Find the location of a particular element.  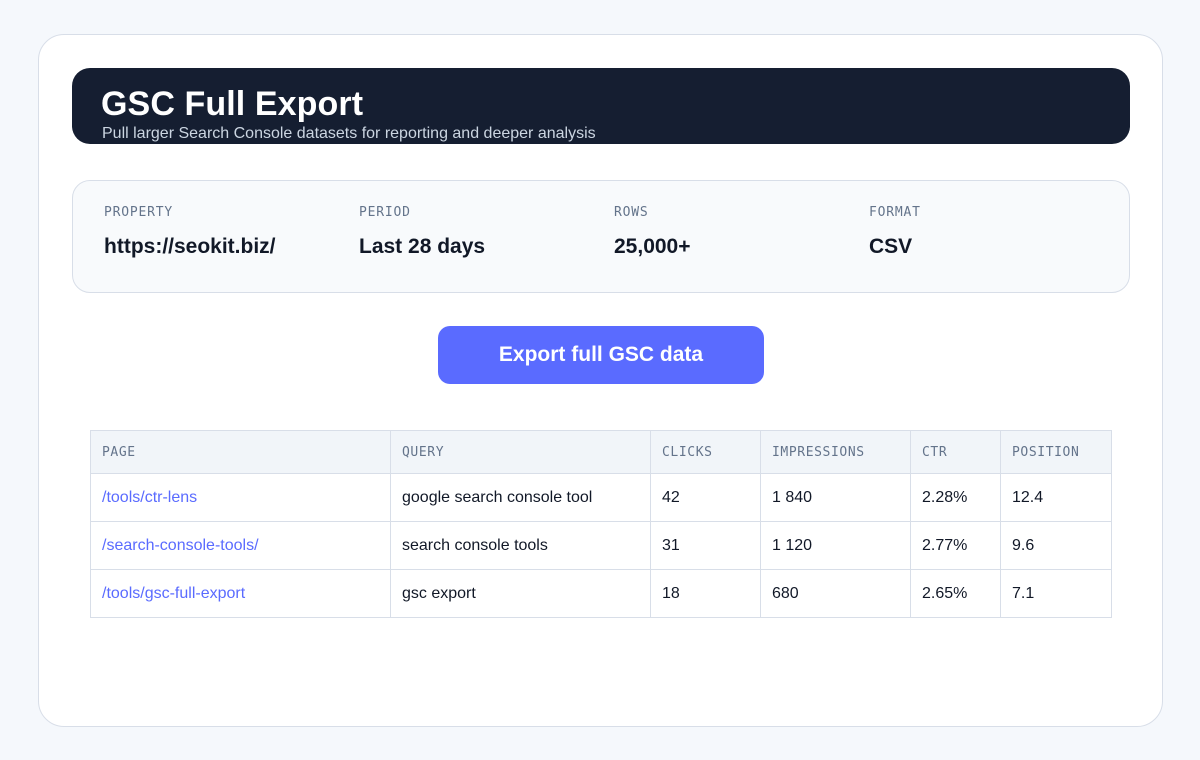

cell-impressions: 1 840 is located at coordinates (835, 497).